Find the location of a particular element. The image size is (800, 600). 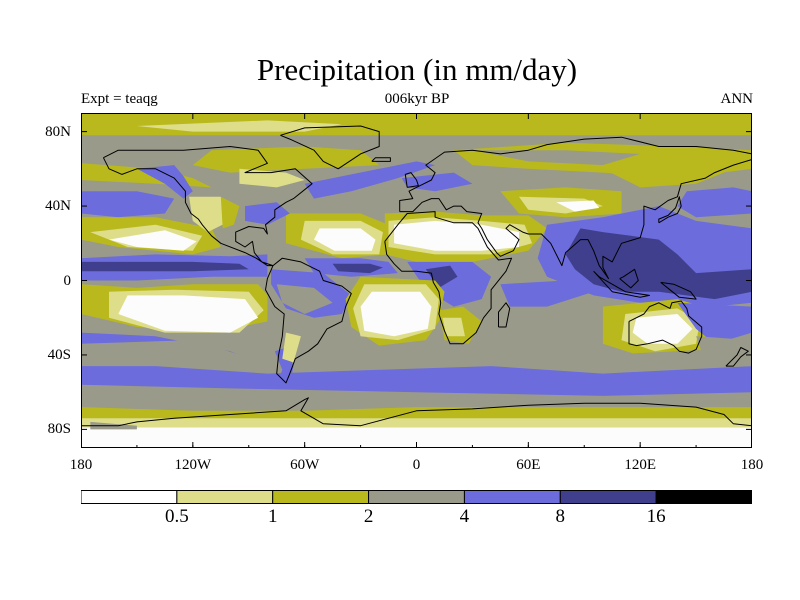

coastline-south-america is located at coordinates (308, 320).